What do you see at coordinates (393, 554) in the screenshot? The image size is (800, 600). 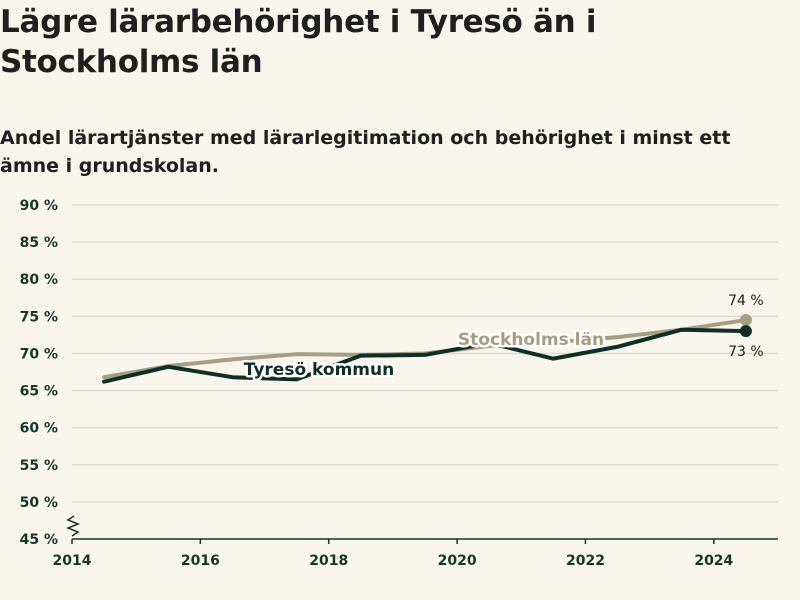 I see `x-tick-labels: 2014 2016 2018 2020 2022 2024` at bounding box center [393, 554].